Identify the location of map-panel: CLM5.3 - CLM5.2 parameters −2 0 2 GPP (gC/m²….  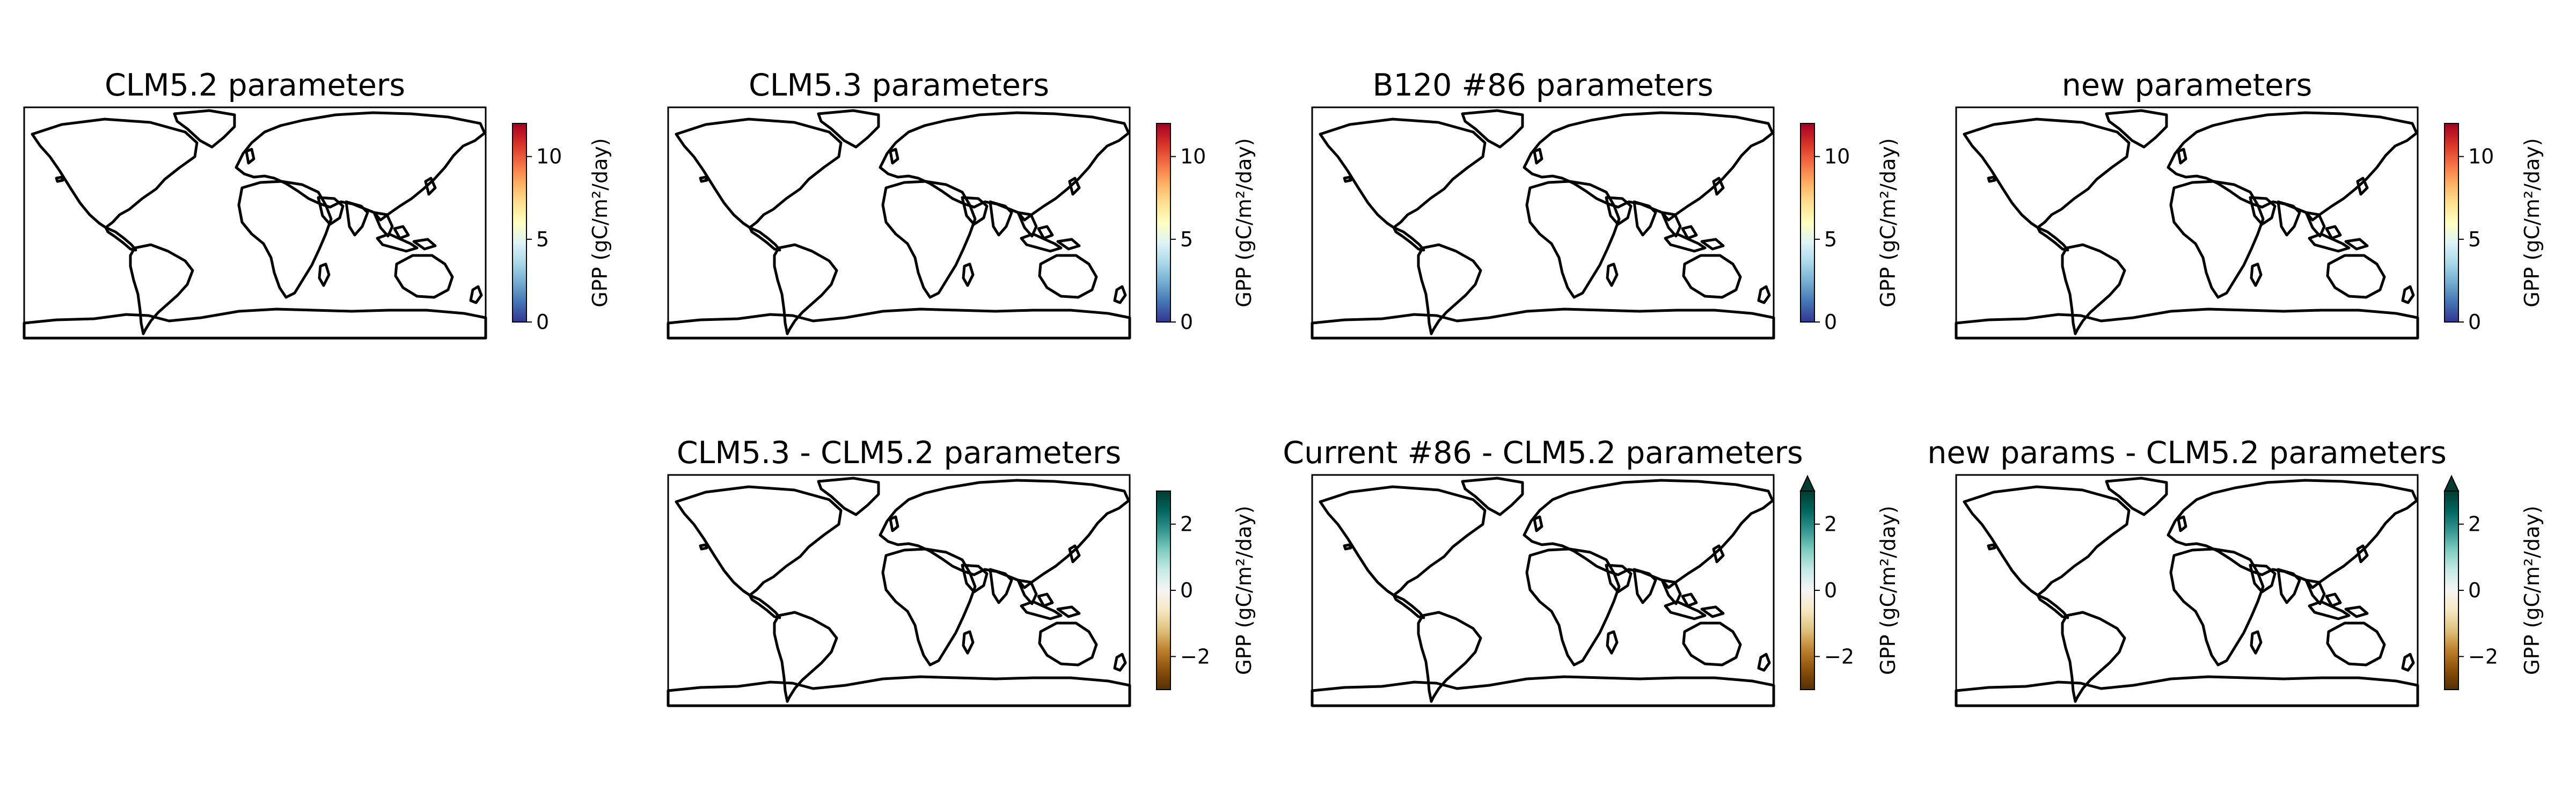
(962, 570).